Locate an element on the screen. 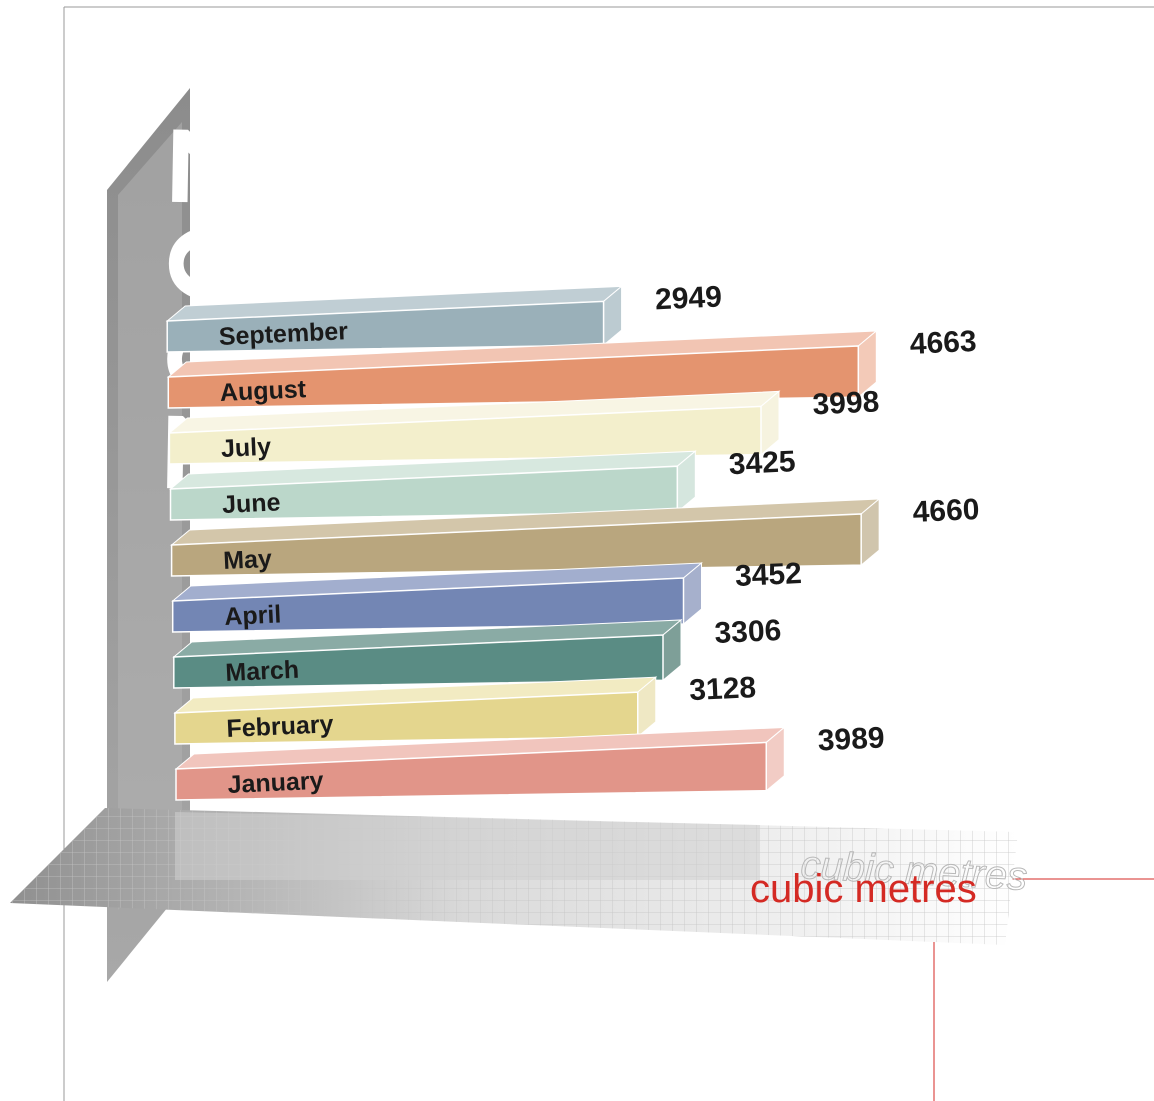 This screenshot has width=1154, height=1101. bar-front-august is located at coordinates (513, 377).